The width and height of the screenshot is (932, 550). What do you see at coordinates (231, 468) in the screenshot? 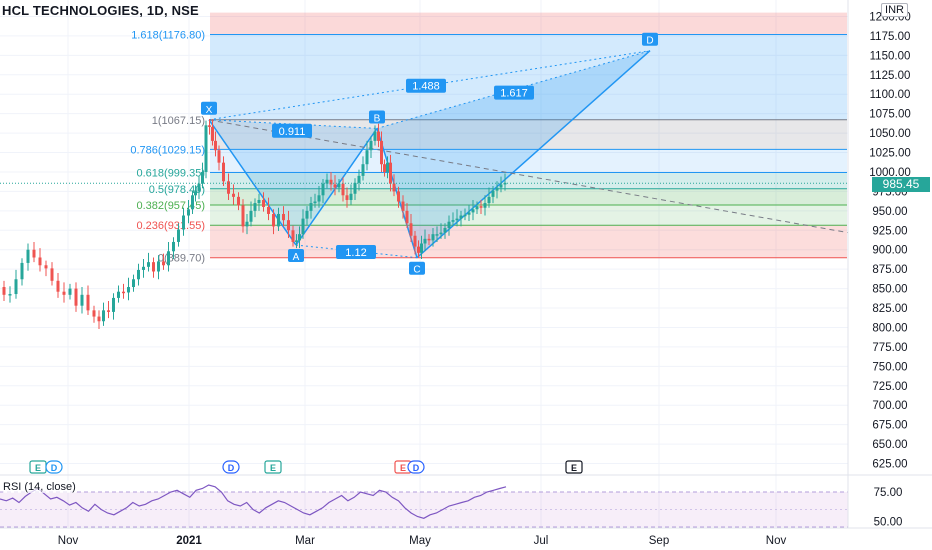
I see `event-marker-label: D` at bounding box center [231, 468].